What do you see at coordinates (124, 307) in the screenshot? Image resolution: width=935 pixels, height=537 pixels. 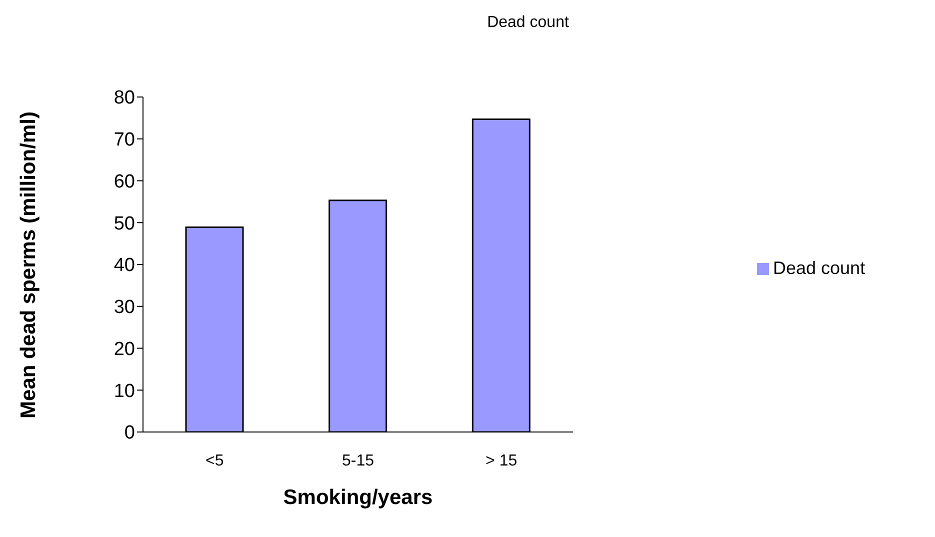 I see `y-tick-label: 30` at bounding box center [124, 307].